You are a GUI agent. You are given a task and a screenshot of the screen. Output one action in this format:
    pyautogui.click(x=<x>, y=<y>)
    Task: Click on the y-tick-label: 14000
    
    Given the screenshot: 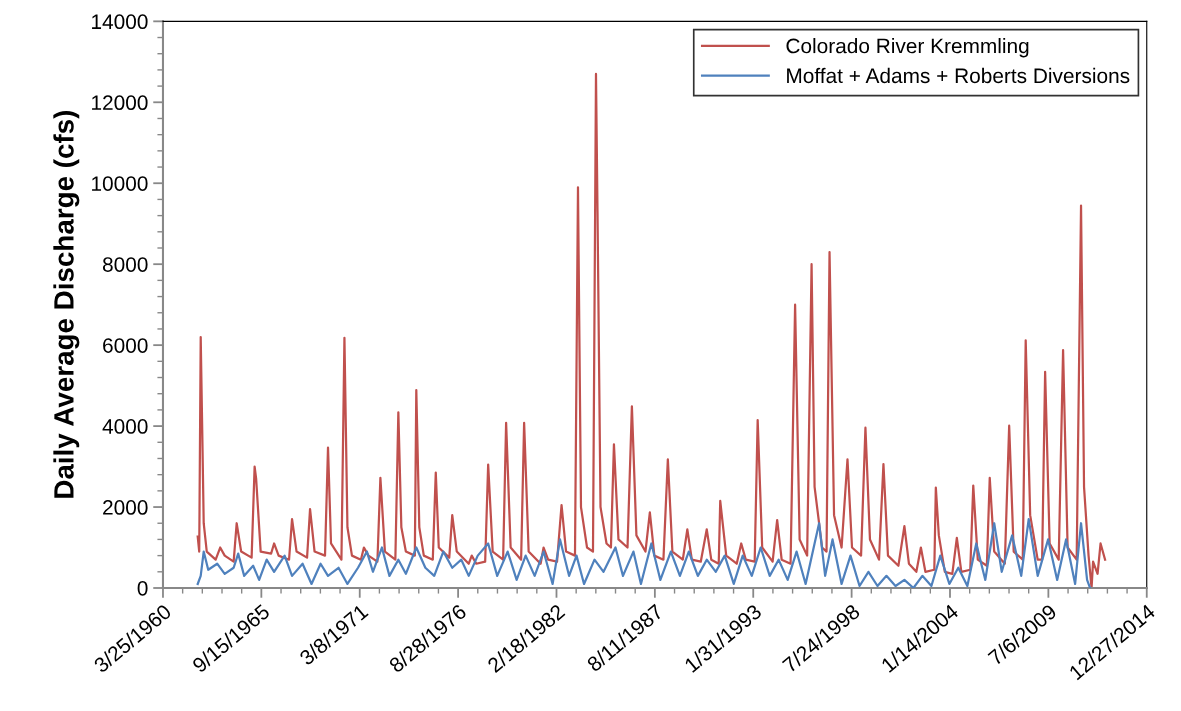 What is the action you would take?
    pyautogui.click(x=120, y=22)
    